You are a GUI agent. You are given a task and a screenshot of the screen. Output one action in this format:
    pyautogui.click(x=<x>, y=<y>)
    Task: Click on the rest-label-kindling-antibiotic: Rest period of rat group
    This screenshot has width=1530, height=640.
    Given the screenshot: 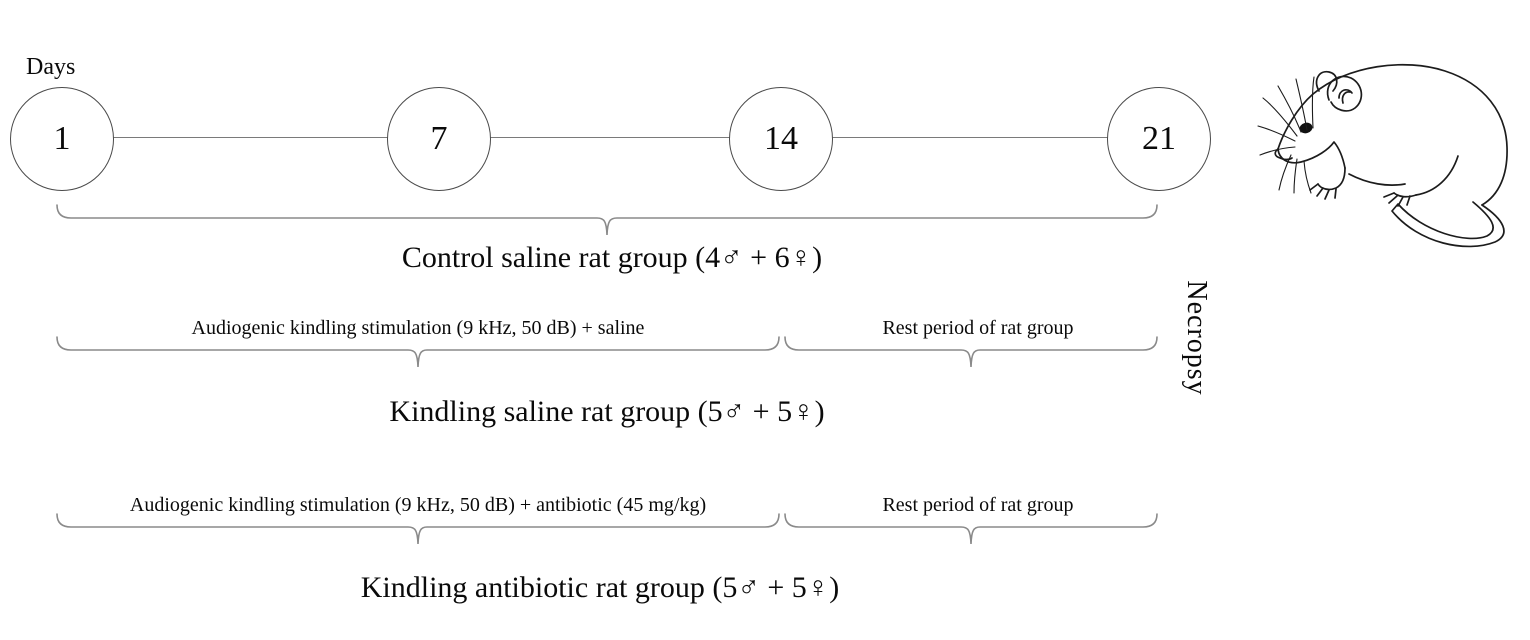 What is the action you would take?
    pyautogui.click(x=978, y=505)
    